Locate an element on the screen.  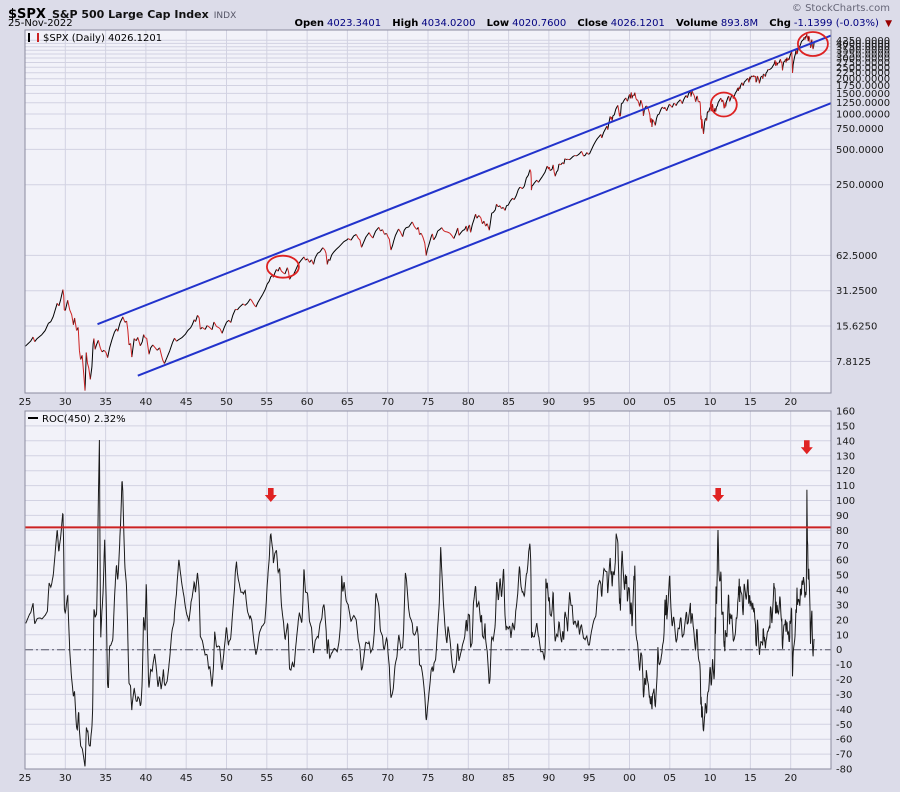
svg-text: -60 is located at coordinates (844, 740).